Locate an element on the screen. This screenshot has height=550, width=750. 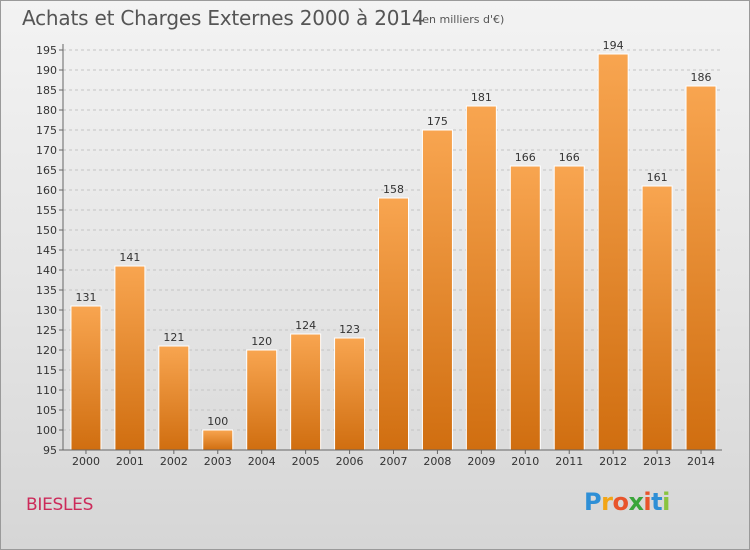
y-tick-label: 155 is located at coordinates (46, 210).